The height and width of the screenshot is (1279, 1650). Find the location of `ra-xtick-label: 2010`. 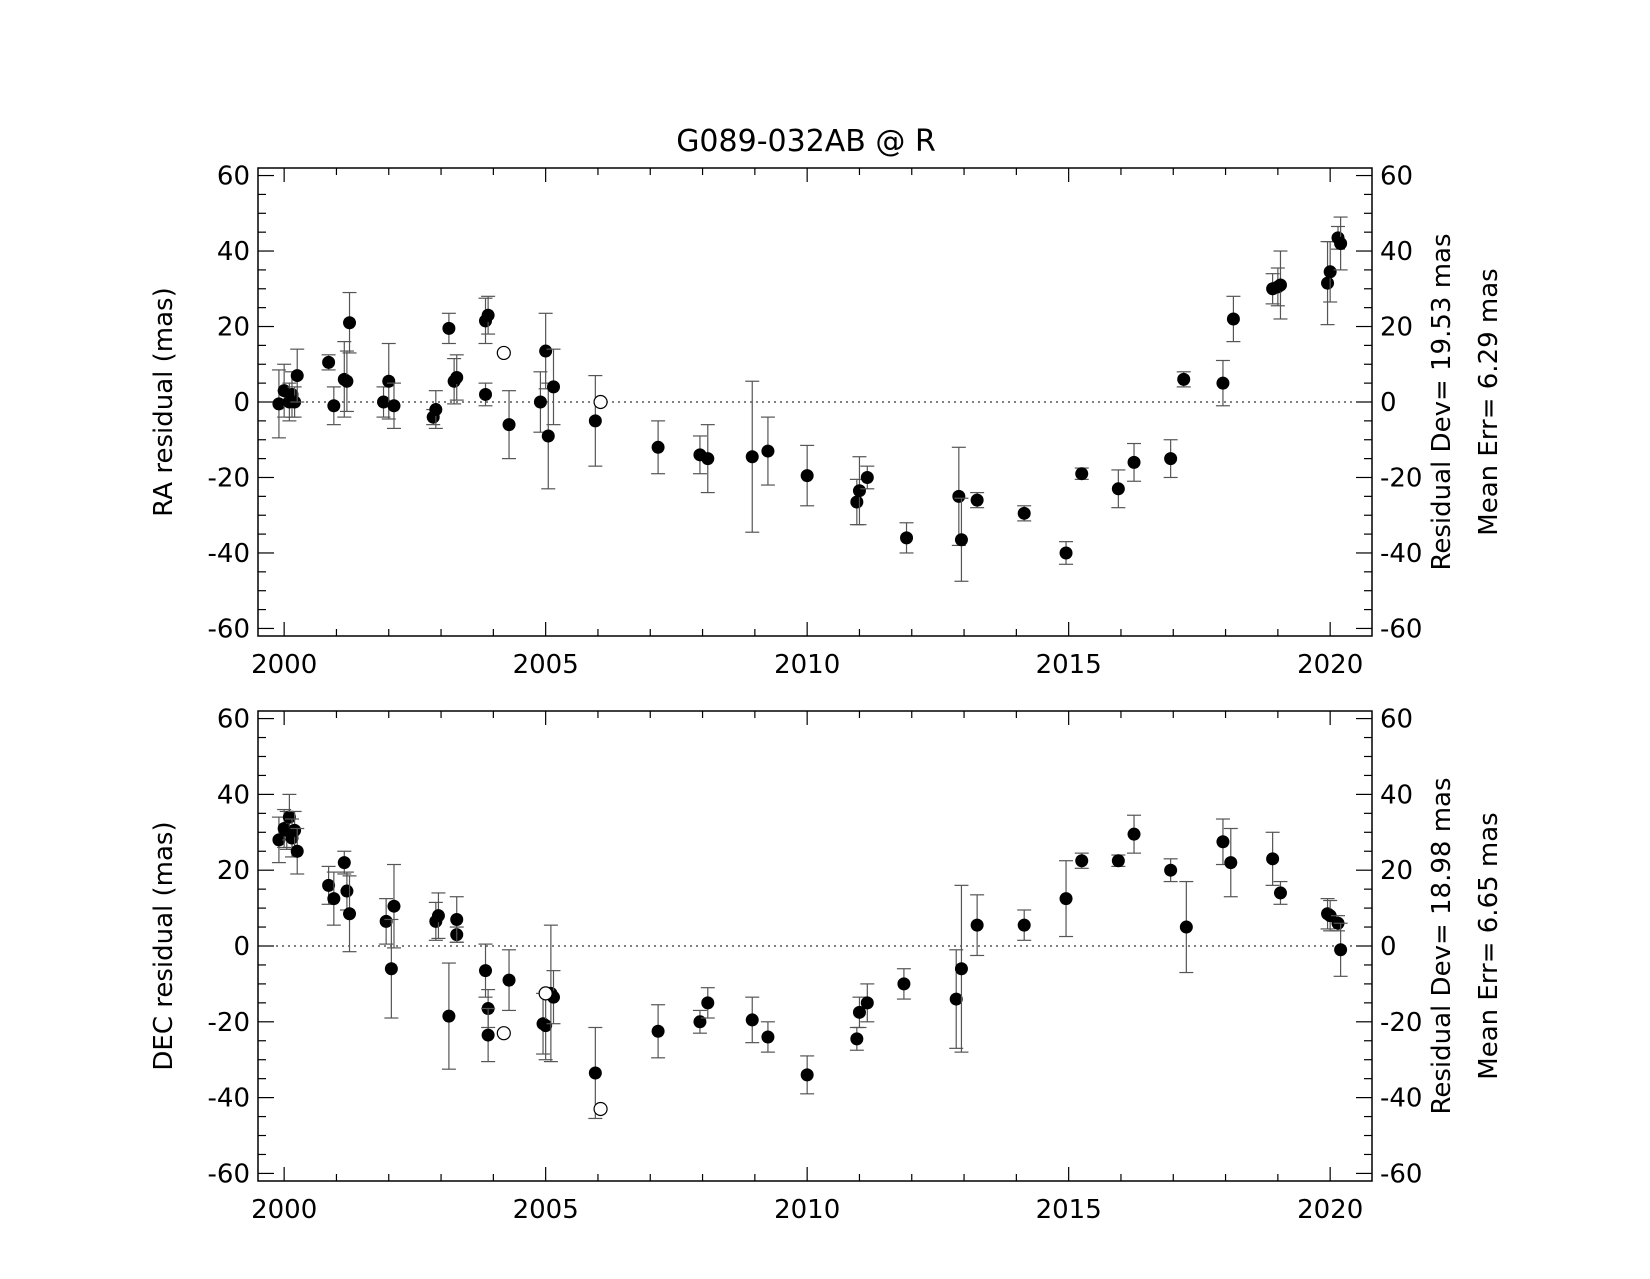

ra-xtick-label: 2010 is located at coordinates (807, 665).